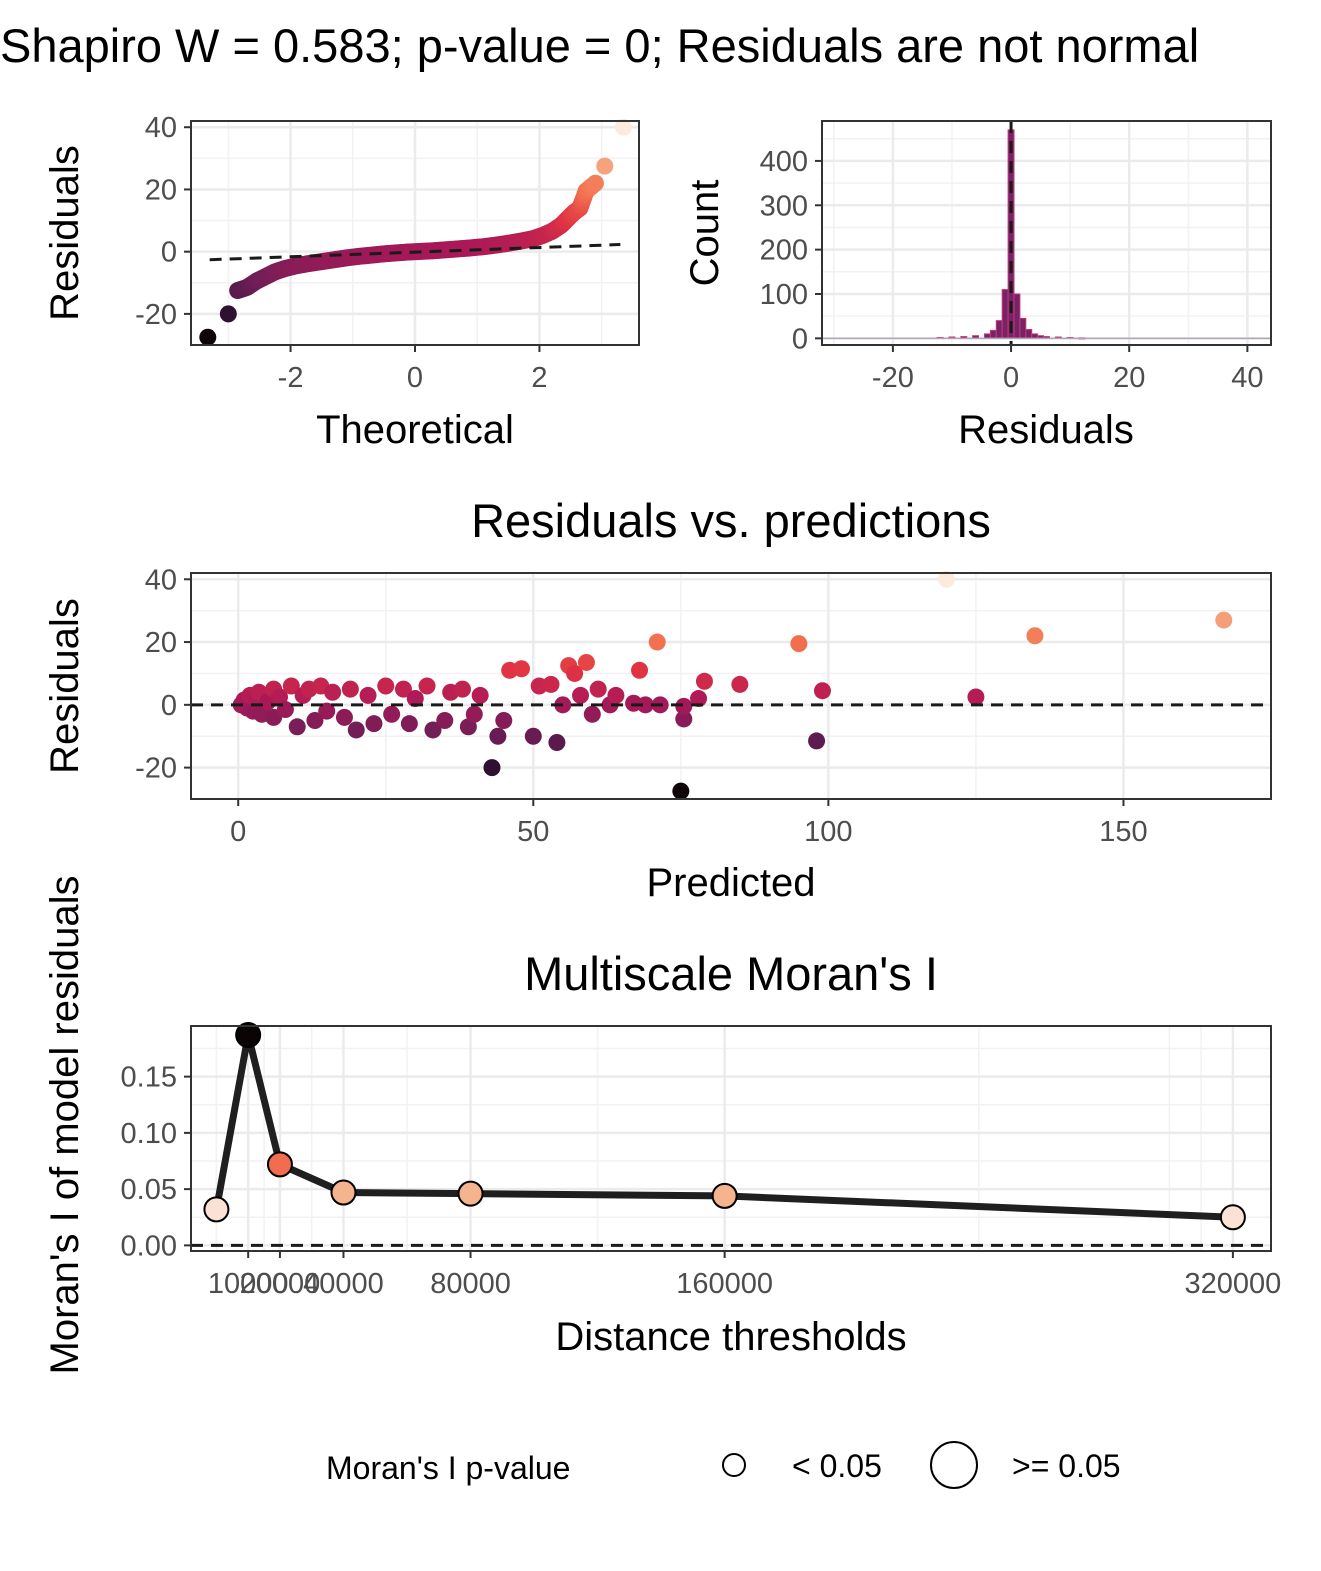 This screenshot has width=1321, height=1571. I want to click on morans-x-tick-label: 160000, so click(724, 1284).